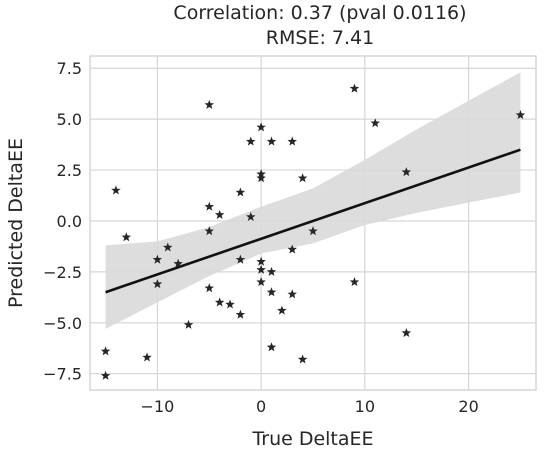  I want to click on x-axis-label: True DeltaEE, so click(312, 439).